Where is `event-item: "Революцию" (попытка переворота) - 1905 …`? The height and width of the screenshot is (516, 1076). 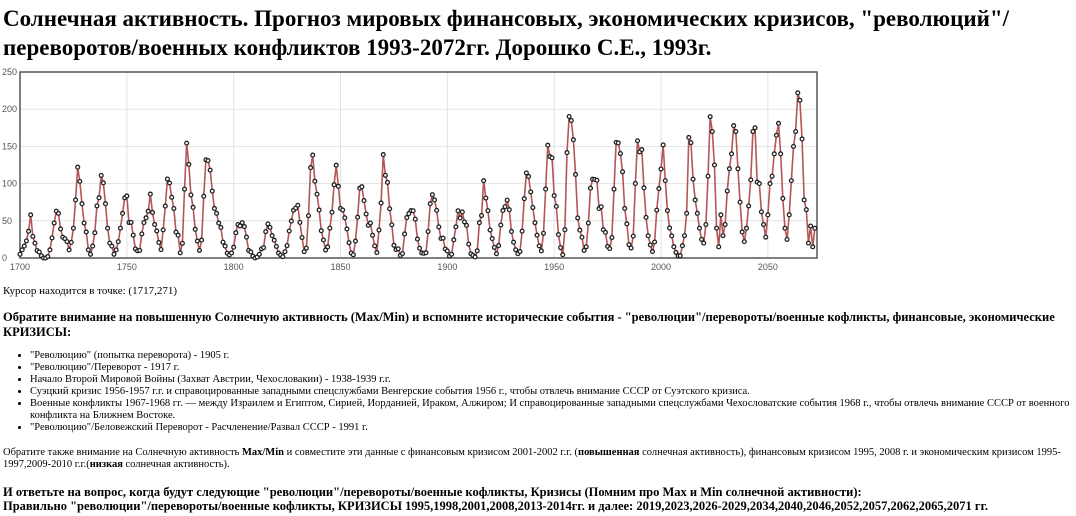
event-item: "Революцию" (попытка переворота) - 1905 … is located at coordinates (553, 356).